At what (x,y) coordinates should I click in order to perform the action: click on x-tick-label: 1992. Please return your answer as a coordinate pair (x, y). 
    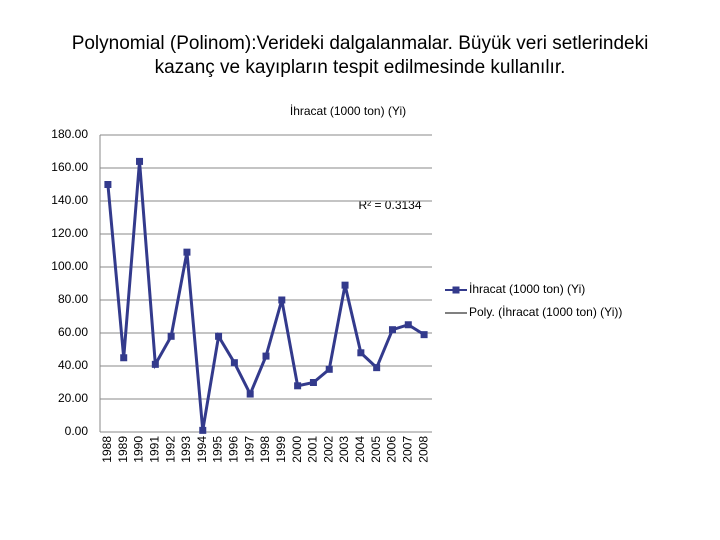
    Looking at the image, I should click on (170, 449).